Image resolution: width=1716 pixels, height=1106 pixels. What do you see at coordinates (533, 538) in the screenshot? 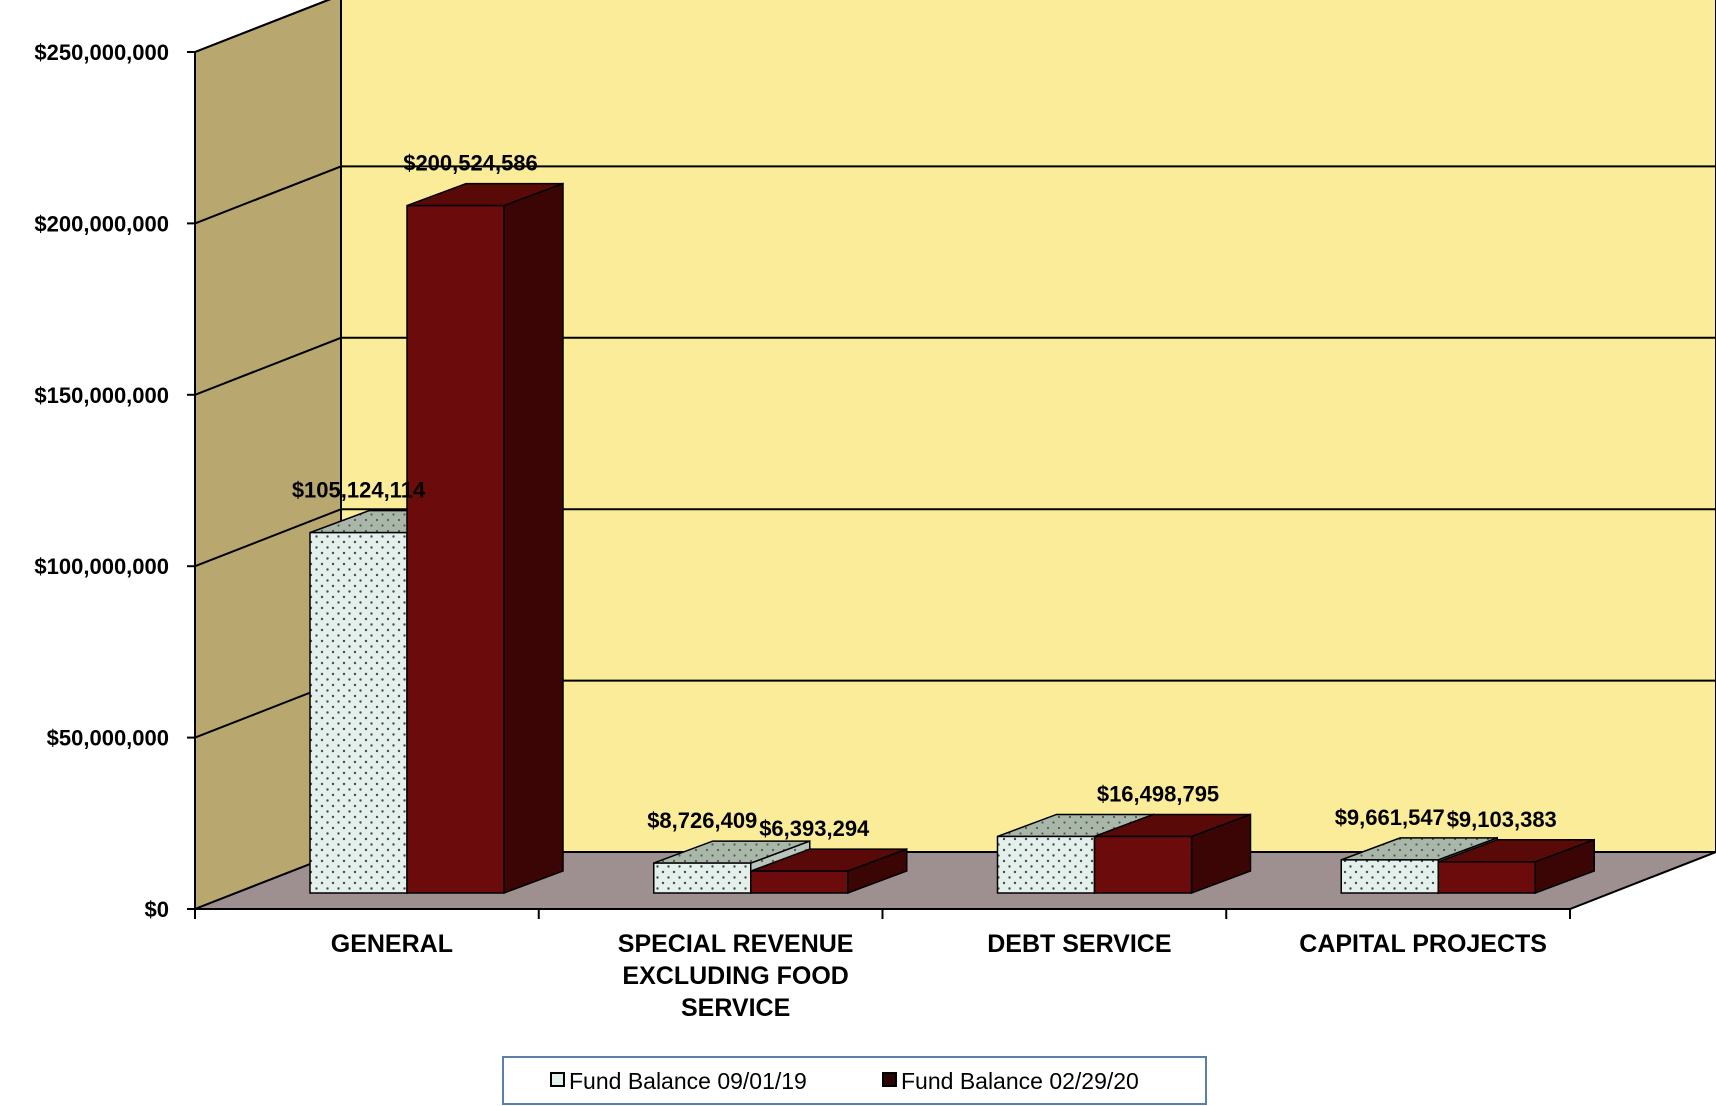
I see `bar-side` at bounding box center [533, 538].